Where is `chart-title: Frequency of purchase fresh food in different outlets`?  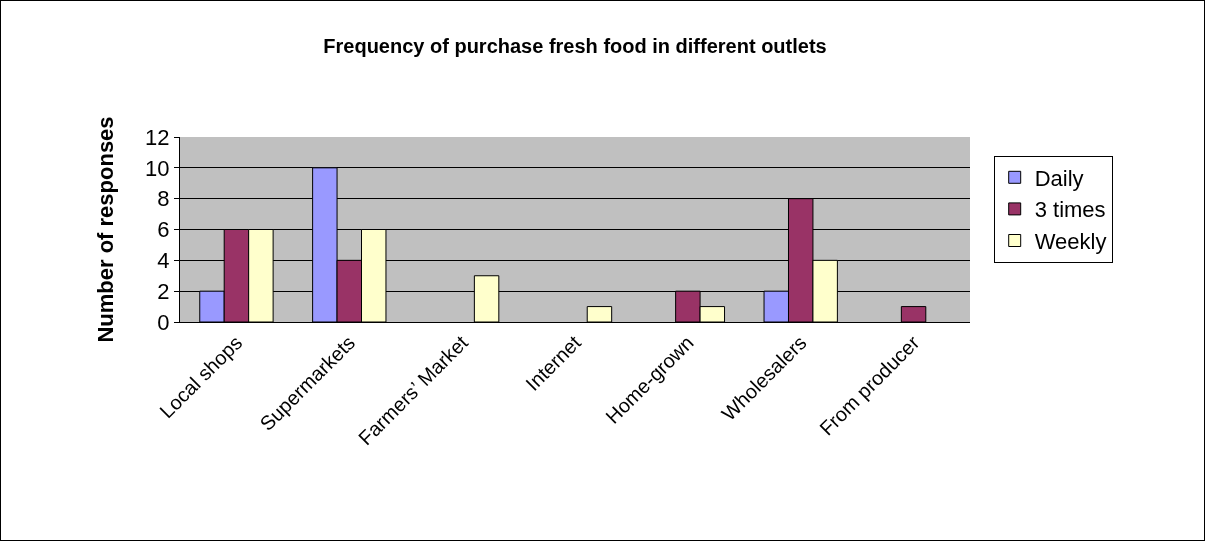 chart-title: Frequency of purchase fresh food in different outlets is located at coordinates (575, 45).